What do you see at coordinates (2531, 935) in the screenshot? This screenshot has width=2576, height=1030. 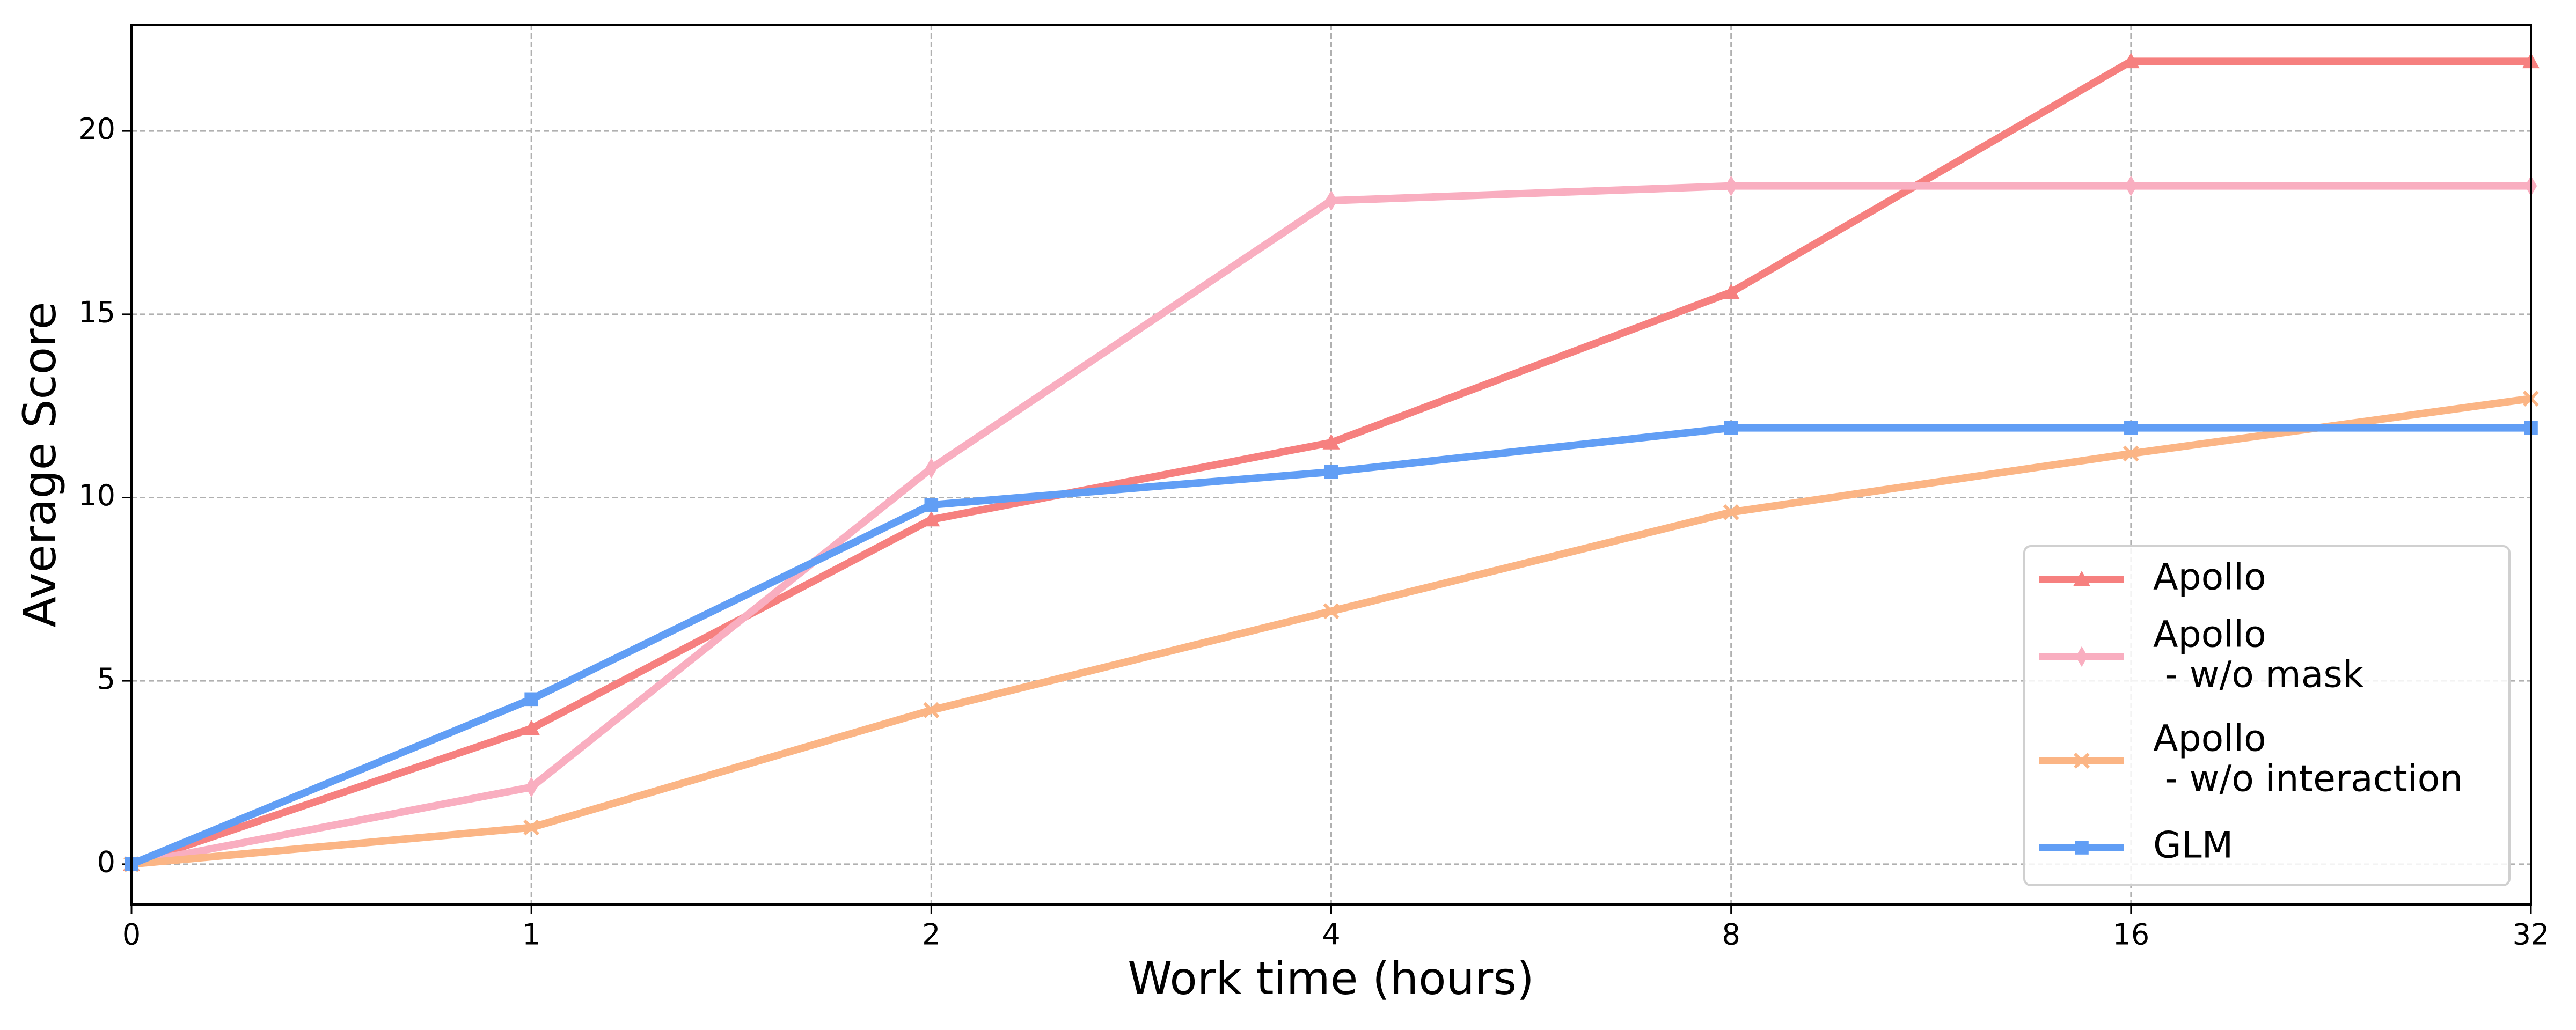 I see `x-tick-label: 32` at bounding box center [2531, 935].